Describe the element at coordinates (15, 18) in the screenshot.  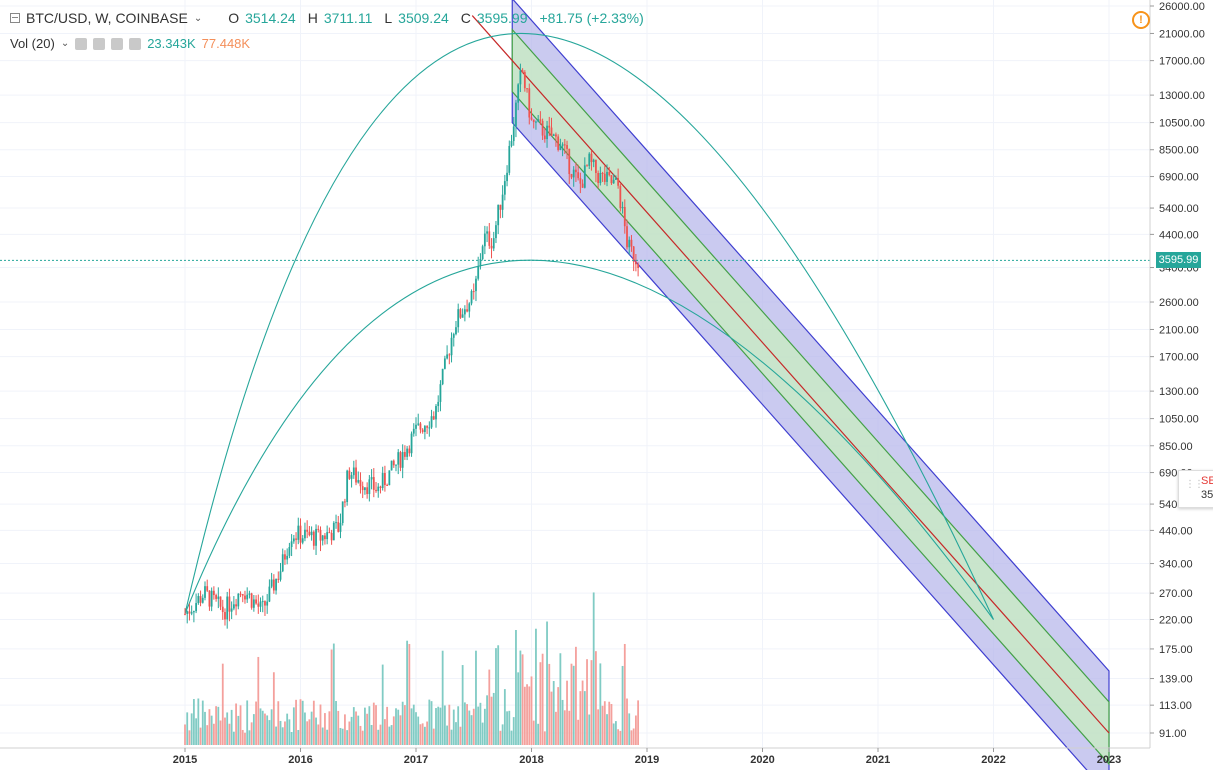
I see `collapse-icon` at that location.